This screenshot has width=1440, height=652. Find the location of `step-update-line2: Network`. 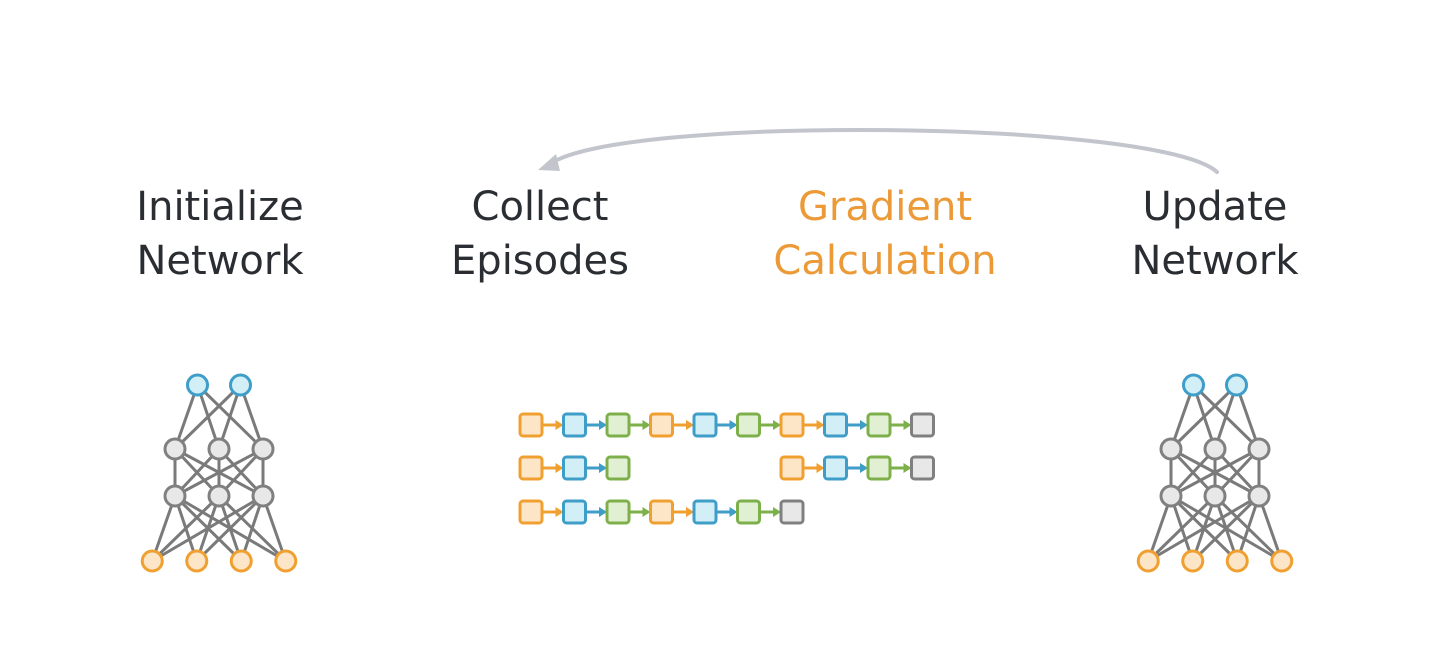

step-update-line2: Network is located at coordinates (1215, 261).